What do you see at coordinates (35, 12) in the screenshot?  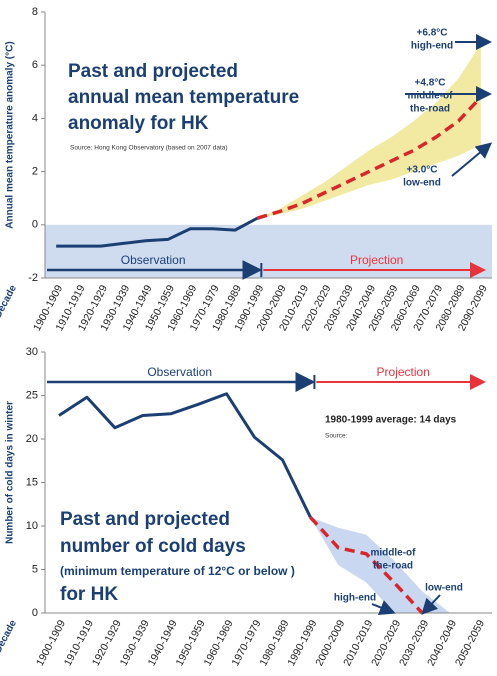 I see `y-tick-label: 8` at bounding box center [35, 12].